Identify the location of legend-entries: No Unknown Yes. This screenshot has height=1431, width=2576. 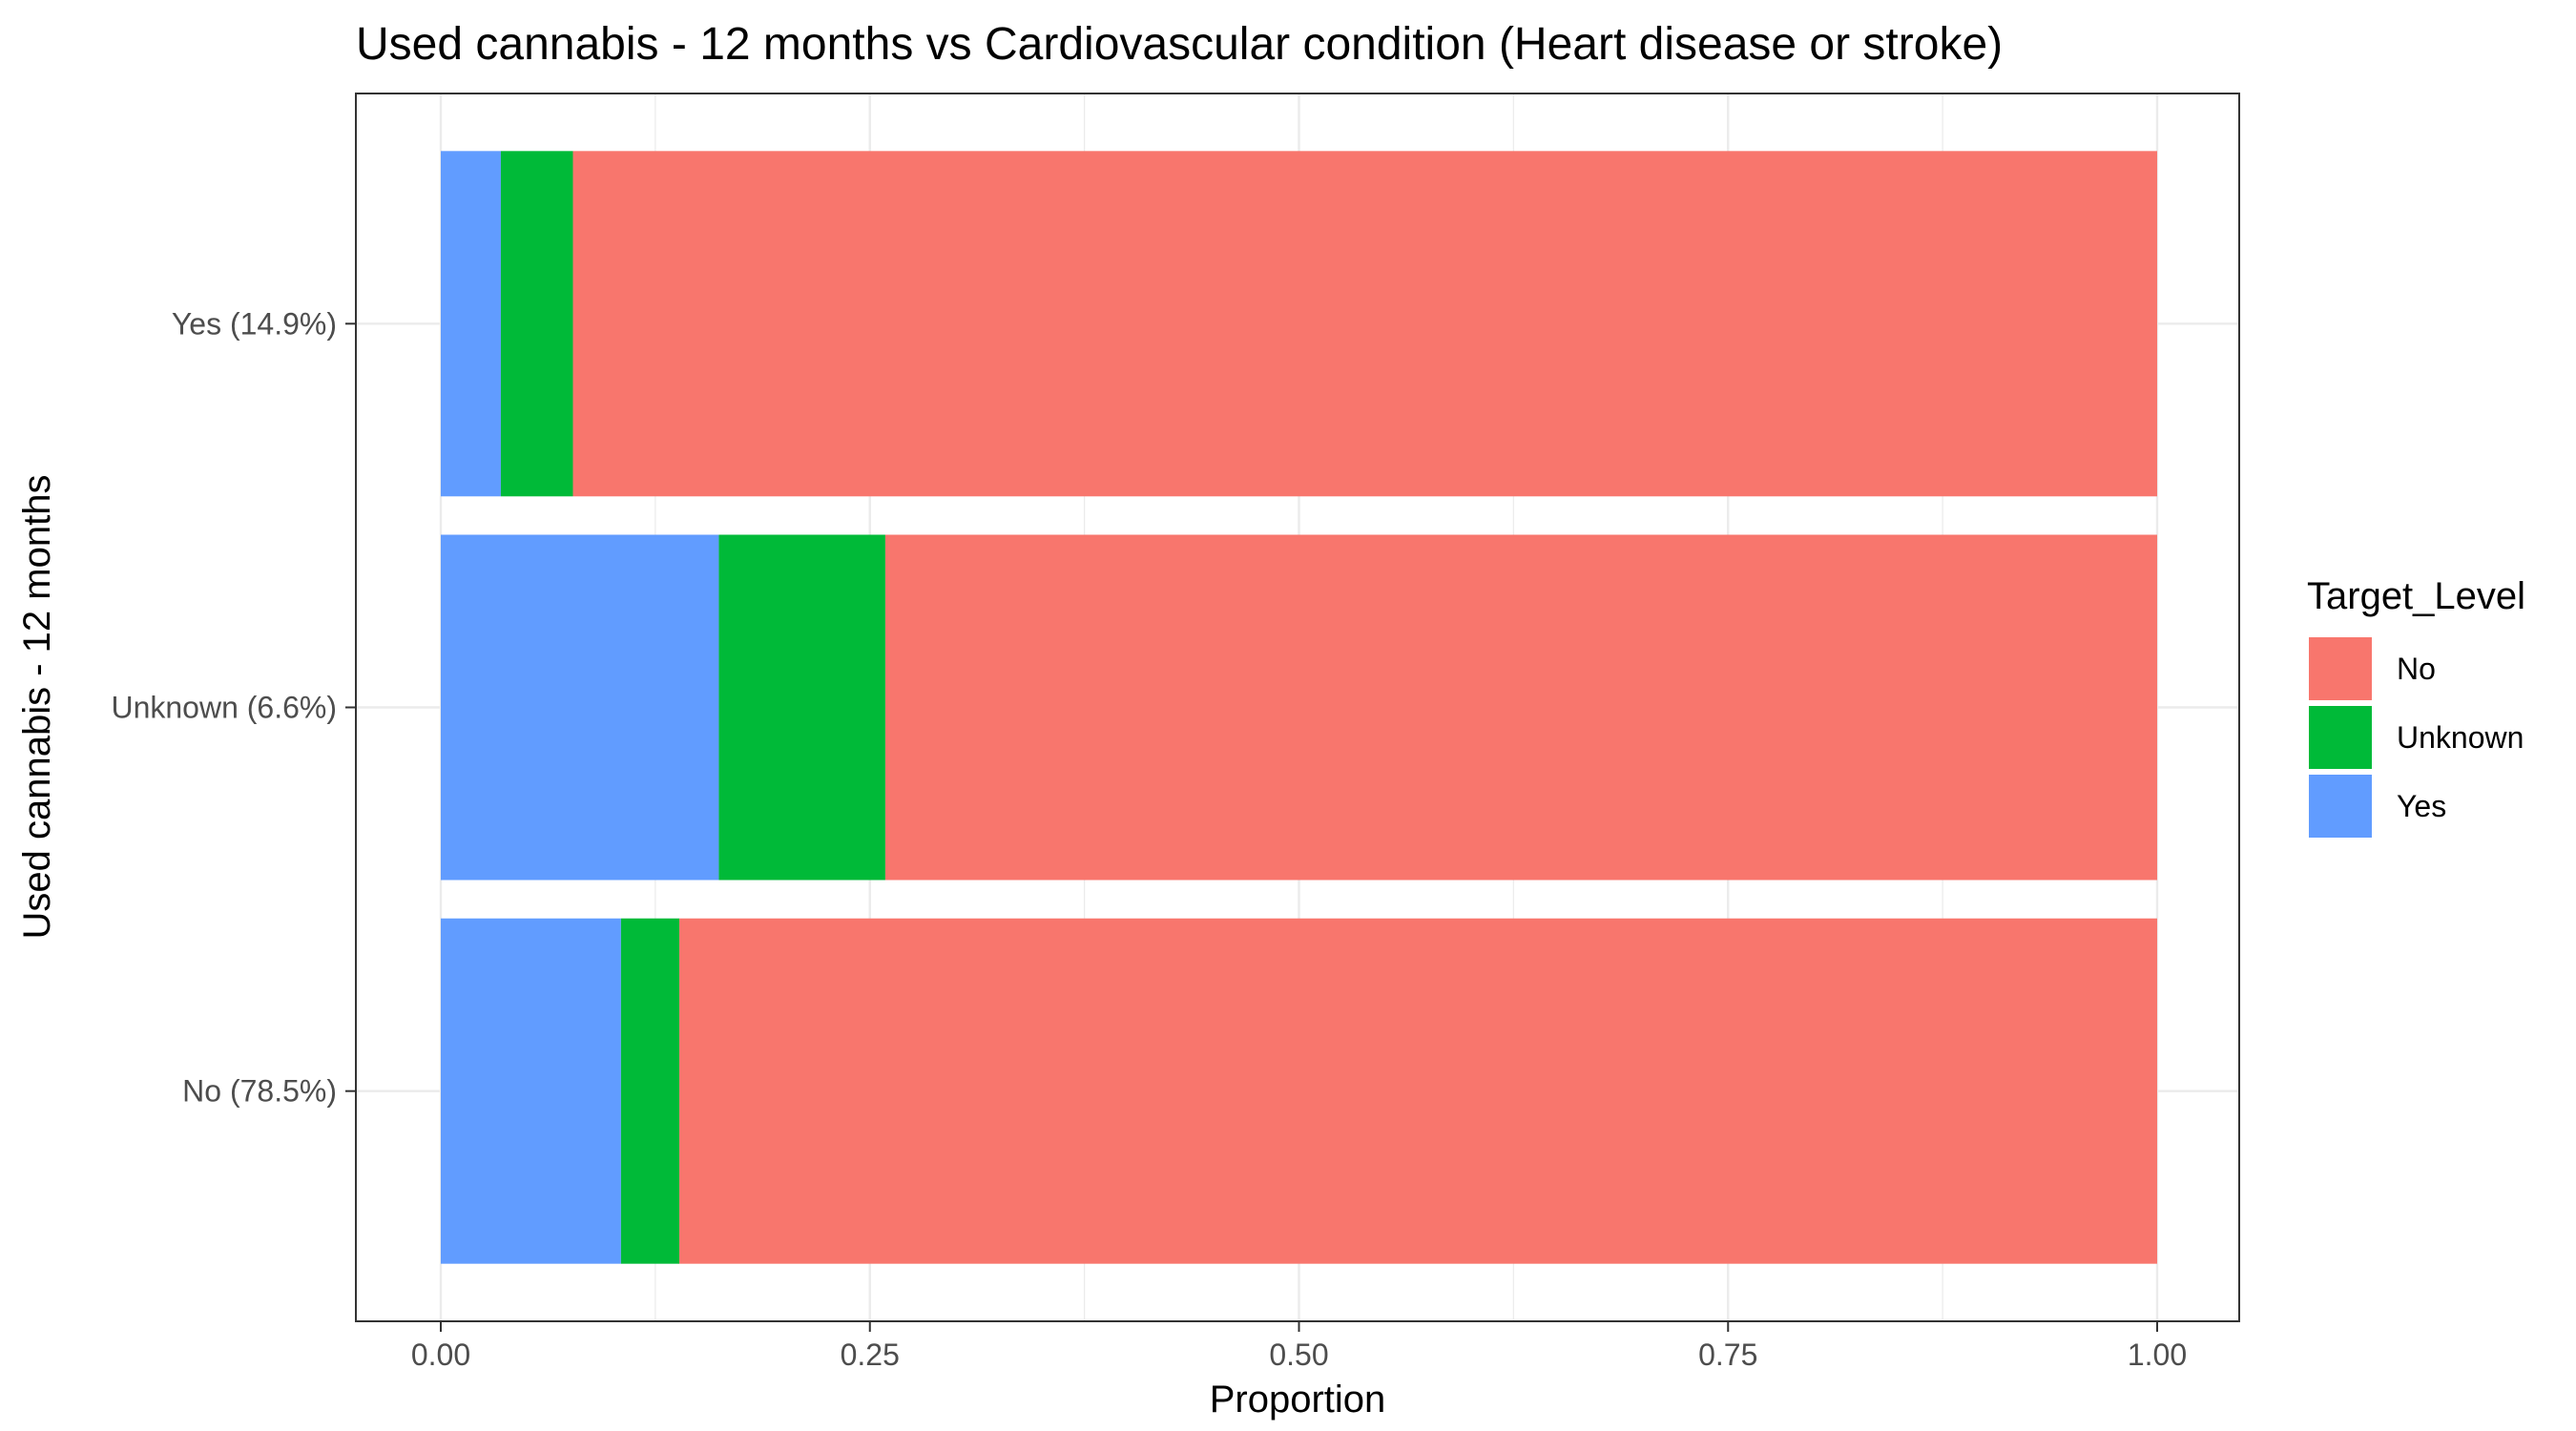
(2416, 737).